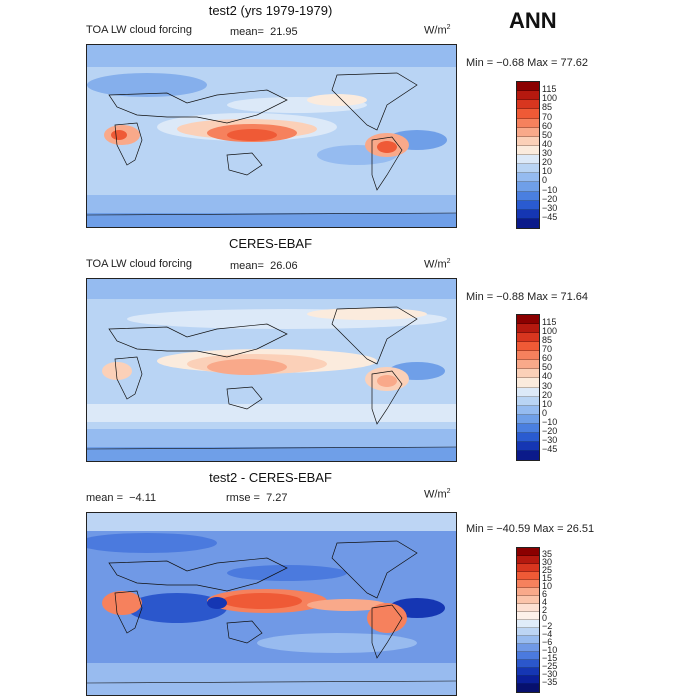  Describe the element at coordinates (527, 63) in the screenshot. I see `panel1-range: Min = −0.68 Max = 77.62` at that location.